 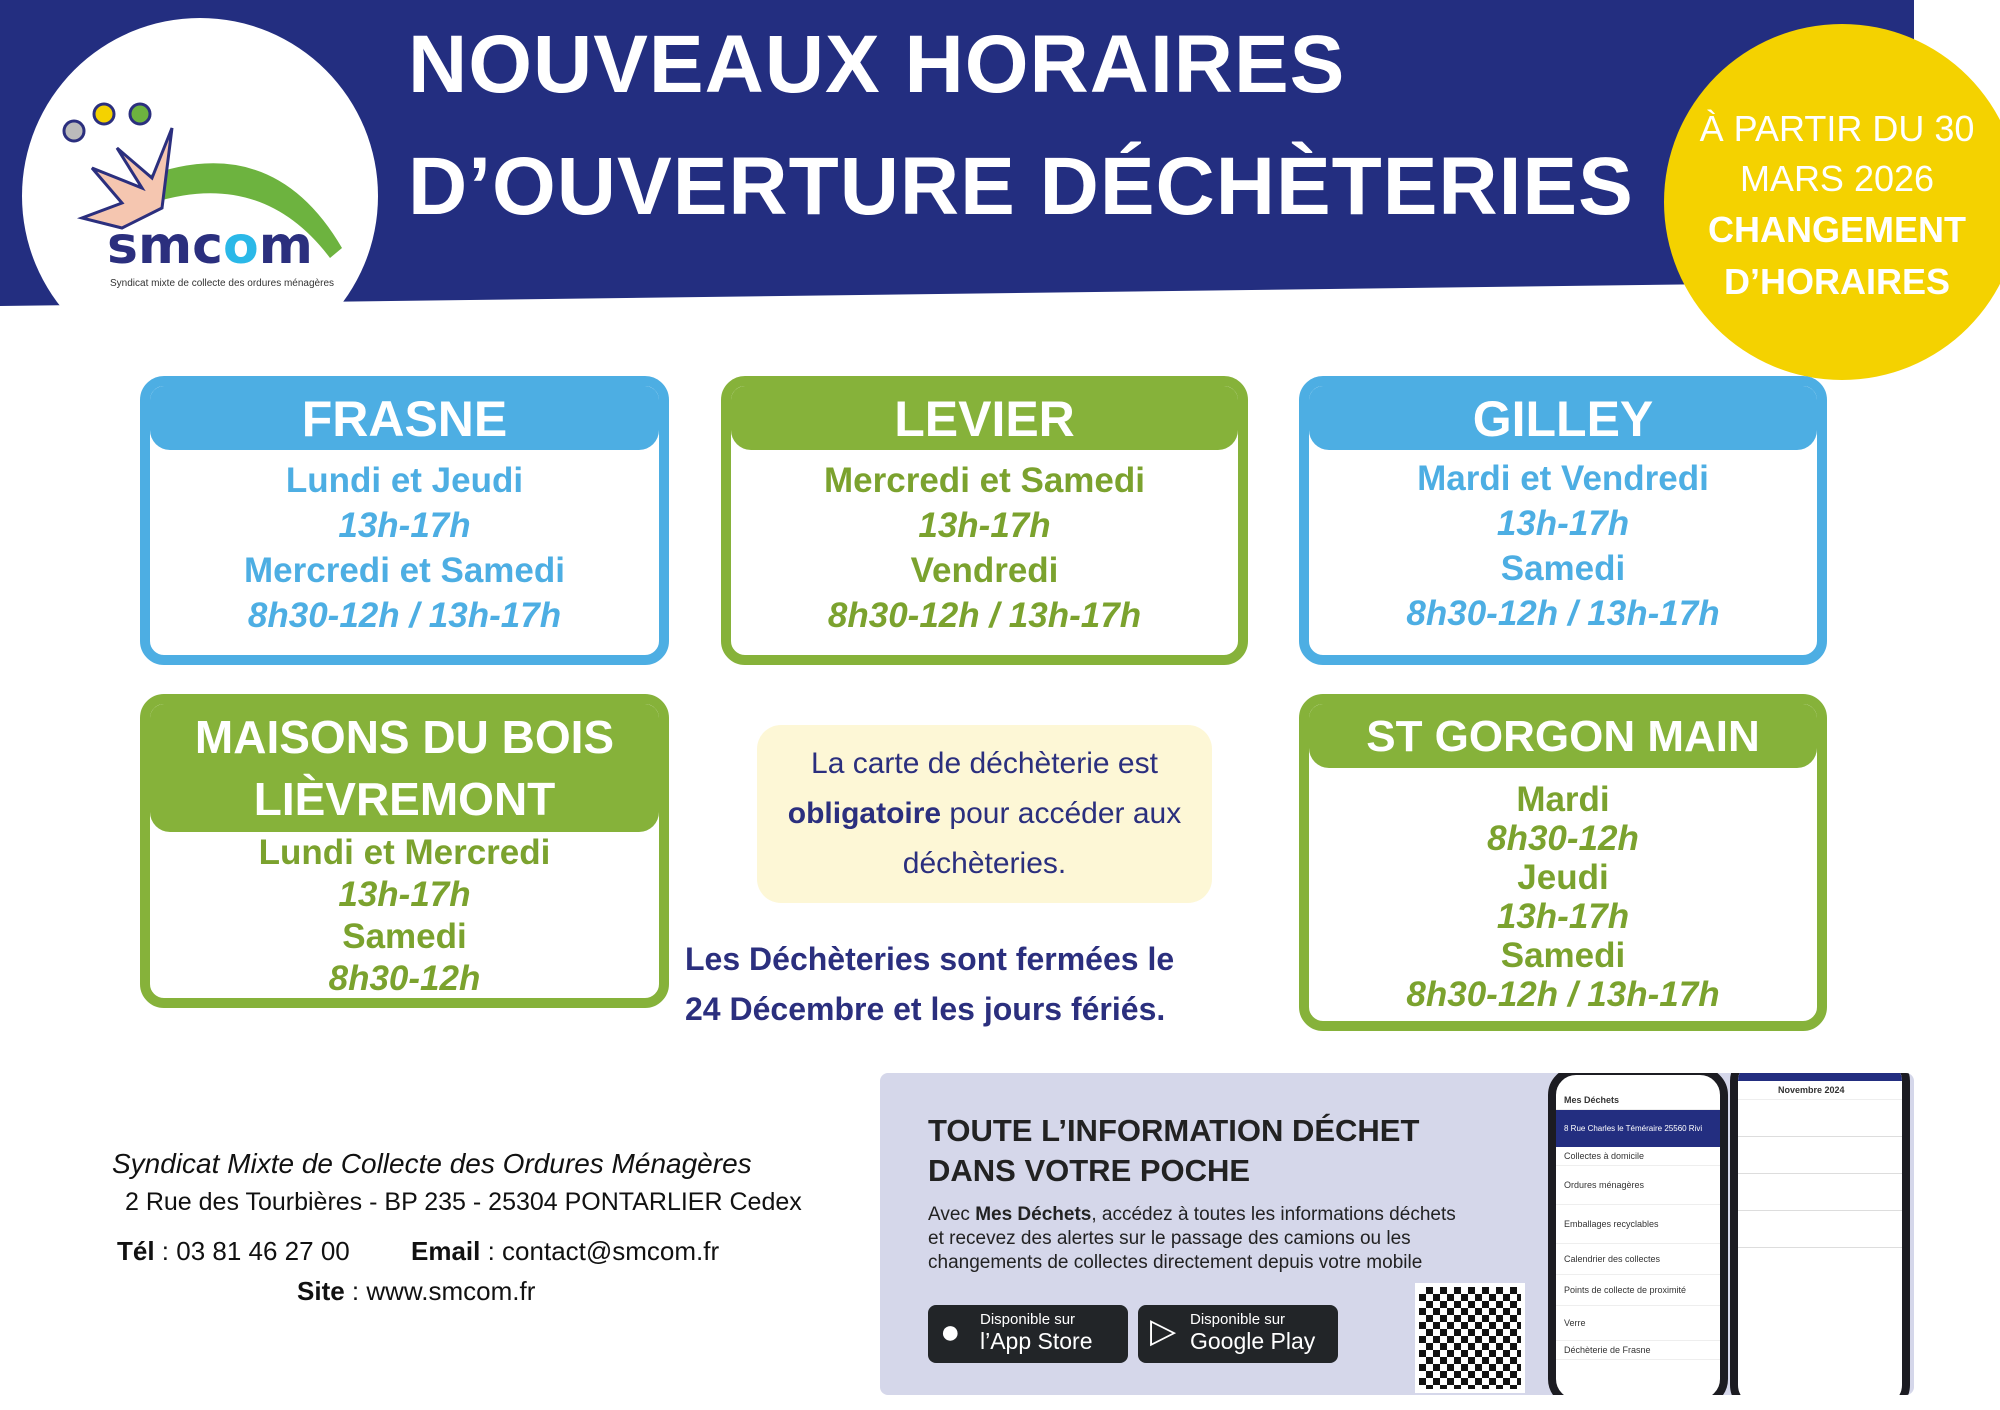 I want to click on badge-line: MARS 2026, so click(x=1837, y=178).